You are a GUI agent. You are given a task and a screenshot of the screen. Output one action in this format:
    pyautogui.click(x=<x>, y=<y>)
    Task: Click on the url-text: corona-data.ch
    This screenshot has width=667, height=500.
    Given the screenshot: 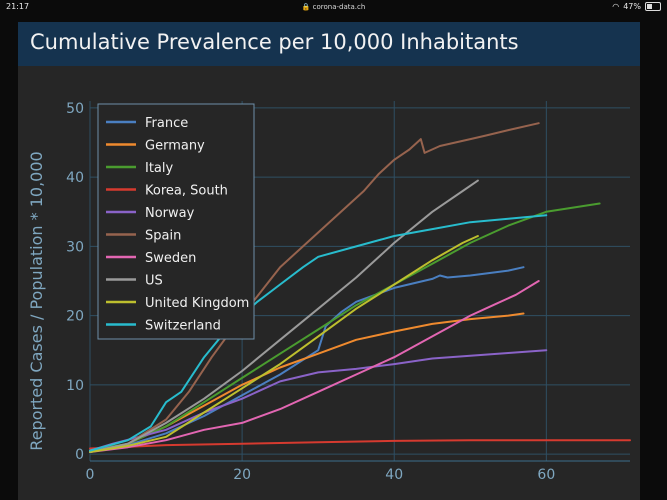 What is the action you would take?
    pyautogui.click(x=339, y=7)
    